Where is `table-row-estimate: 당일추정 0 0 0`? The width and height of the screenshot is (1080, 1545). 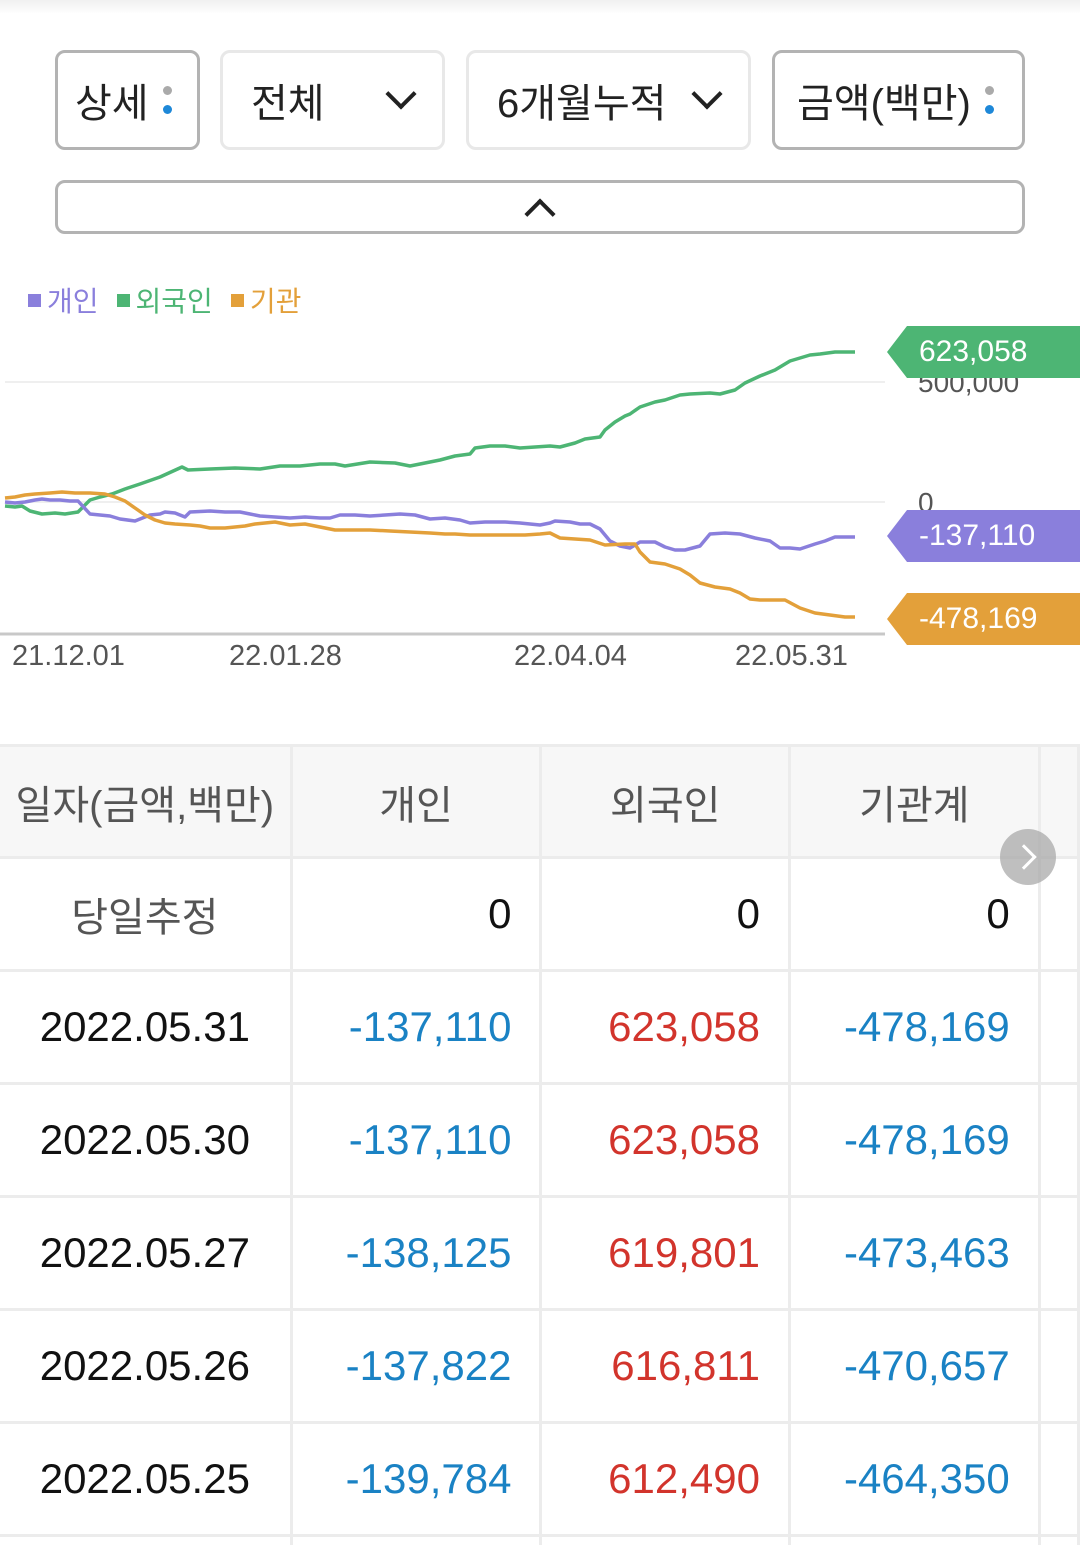 table-row-estimate: 당일추정 0 0 0 is located at coordinates (540, 914).